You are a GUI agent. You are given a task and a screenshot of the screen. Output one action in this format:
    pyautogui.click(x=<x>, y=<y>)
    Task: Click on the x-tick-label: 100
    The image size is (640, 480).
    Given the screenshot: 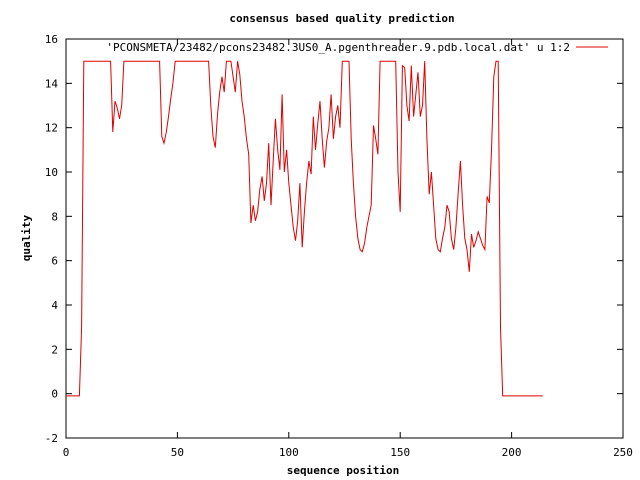 What is the action you would take?
    pyautogui.click(x=289, y=452)
    